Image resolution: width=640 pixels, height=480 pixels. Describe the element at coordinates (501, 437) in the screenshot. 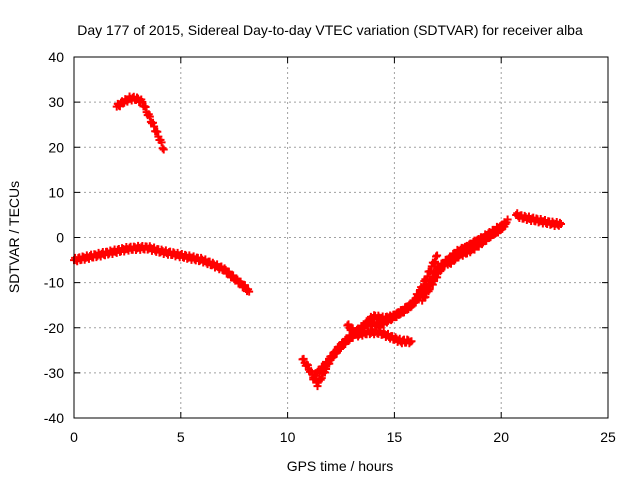

I see `x-tick-label: 20` at that location.